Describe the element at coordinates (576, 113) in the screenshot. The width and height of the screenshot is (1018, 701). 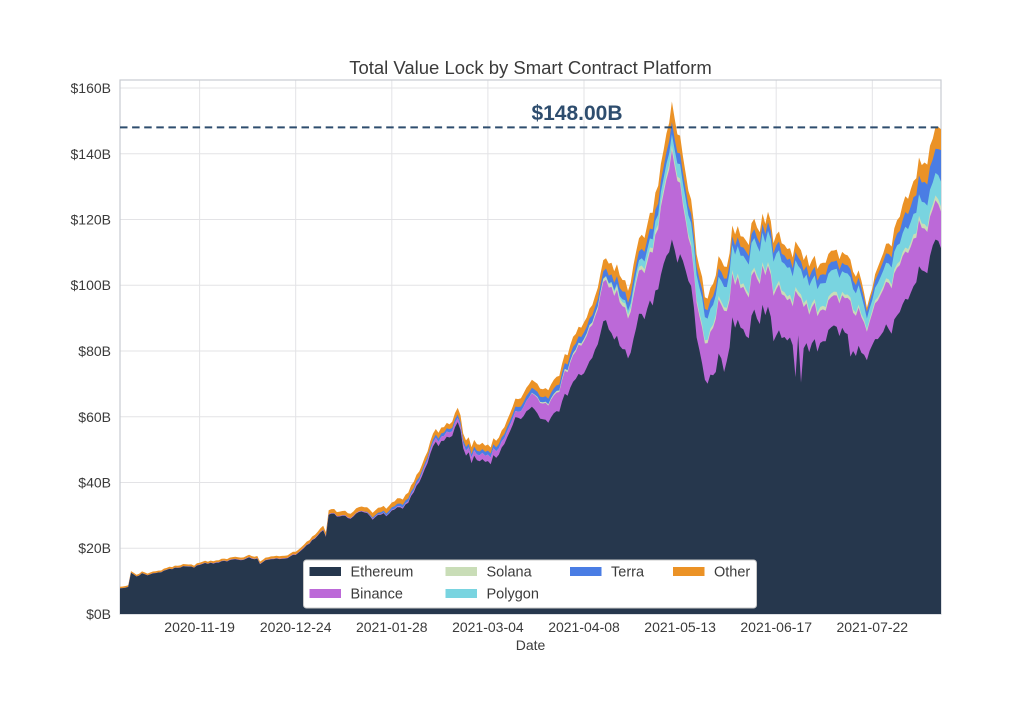
I see `svg-text: $148.00B` at that location.